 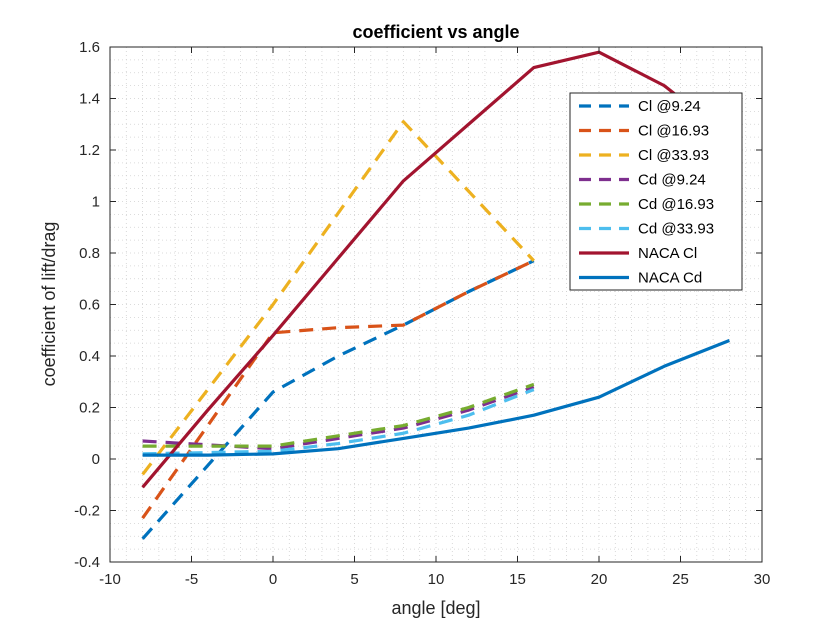 What do you see at coordinates (435, 608) in the screenshot?
I see `x-axis-label: angle [deg]` at bounding box center [435, 608].